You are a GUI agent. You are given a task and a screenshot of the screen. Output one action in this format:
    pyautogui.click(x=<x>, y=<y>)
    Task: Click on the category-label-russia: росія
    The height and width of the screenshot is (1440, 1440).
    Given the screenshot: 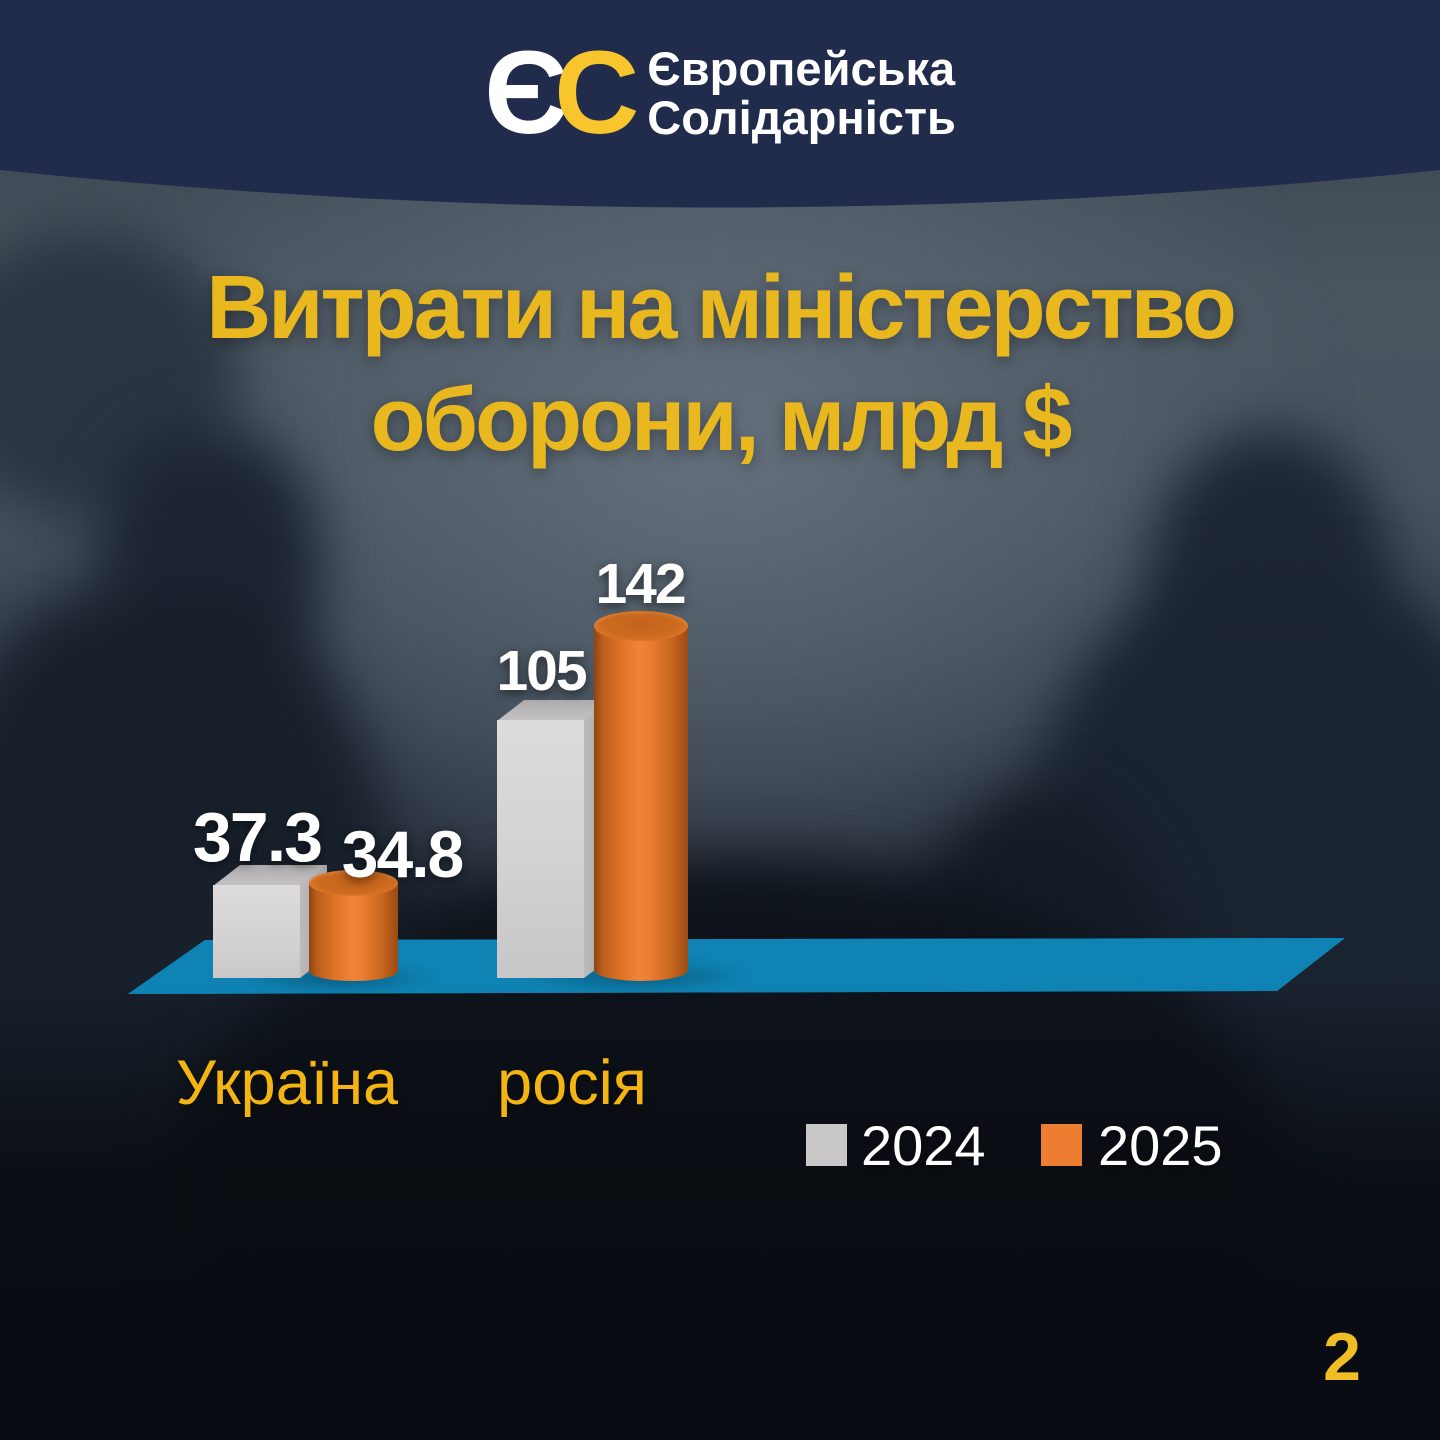 What is the action you would take?
    pyautogui.click(x=572, y=1083)
    